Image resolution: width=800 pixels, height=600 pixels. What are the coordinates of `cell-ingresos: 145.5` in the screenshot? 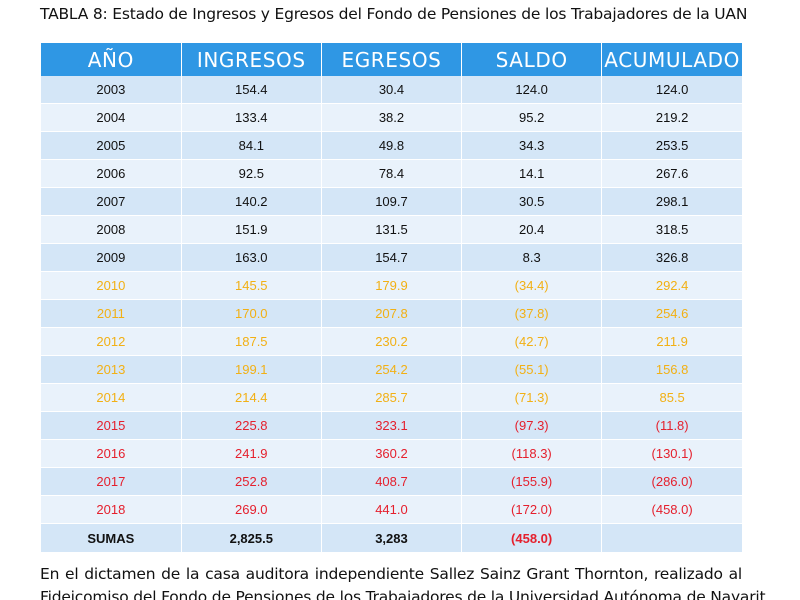 It's located at (251, 285).